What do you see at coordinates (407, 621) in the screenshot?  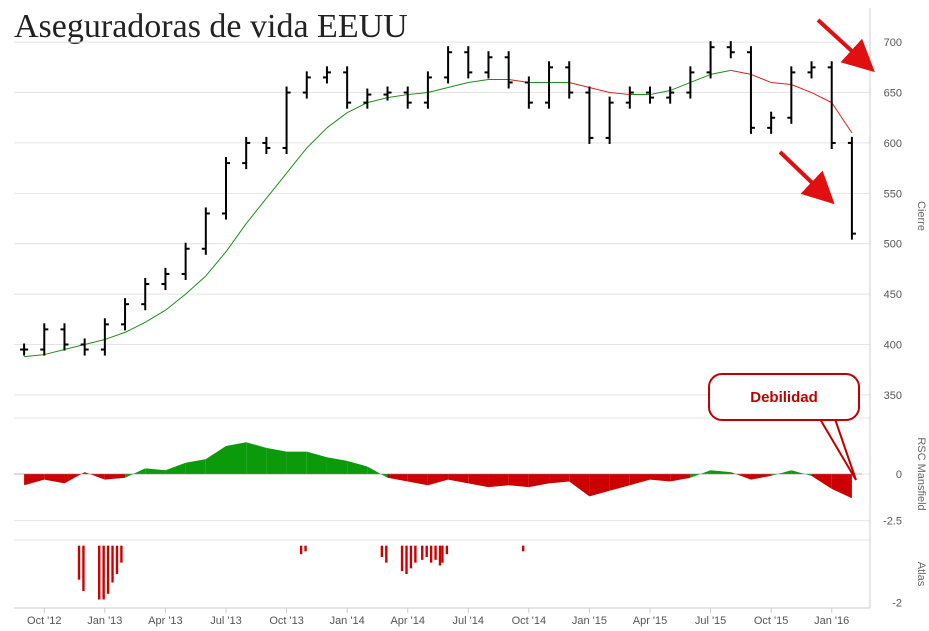 I see `x-tick-label: Apr '14` at bounding box center [407, 621].